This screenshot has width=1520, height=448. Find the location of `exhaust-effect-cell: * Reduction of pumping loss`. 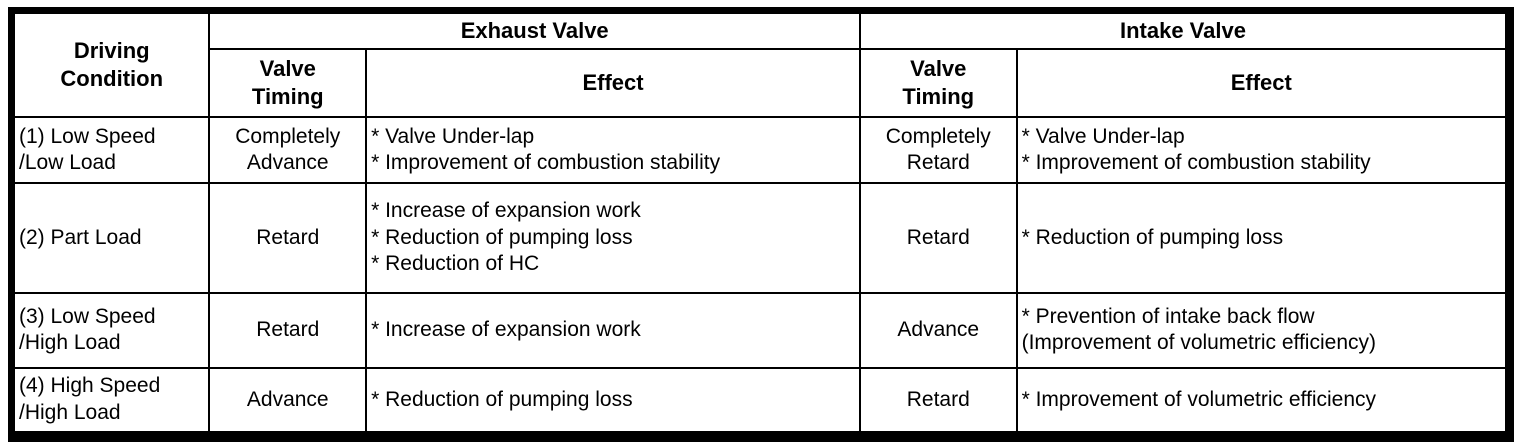

exhaust-effect-cell: * Reduction of pumping loss is located at coordinates (613, 400).